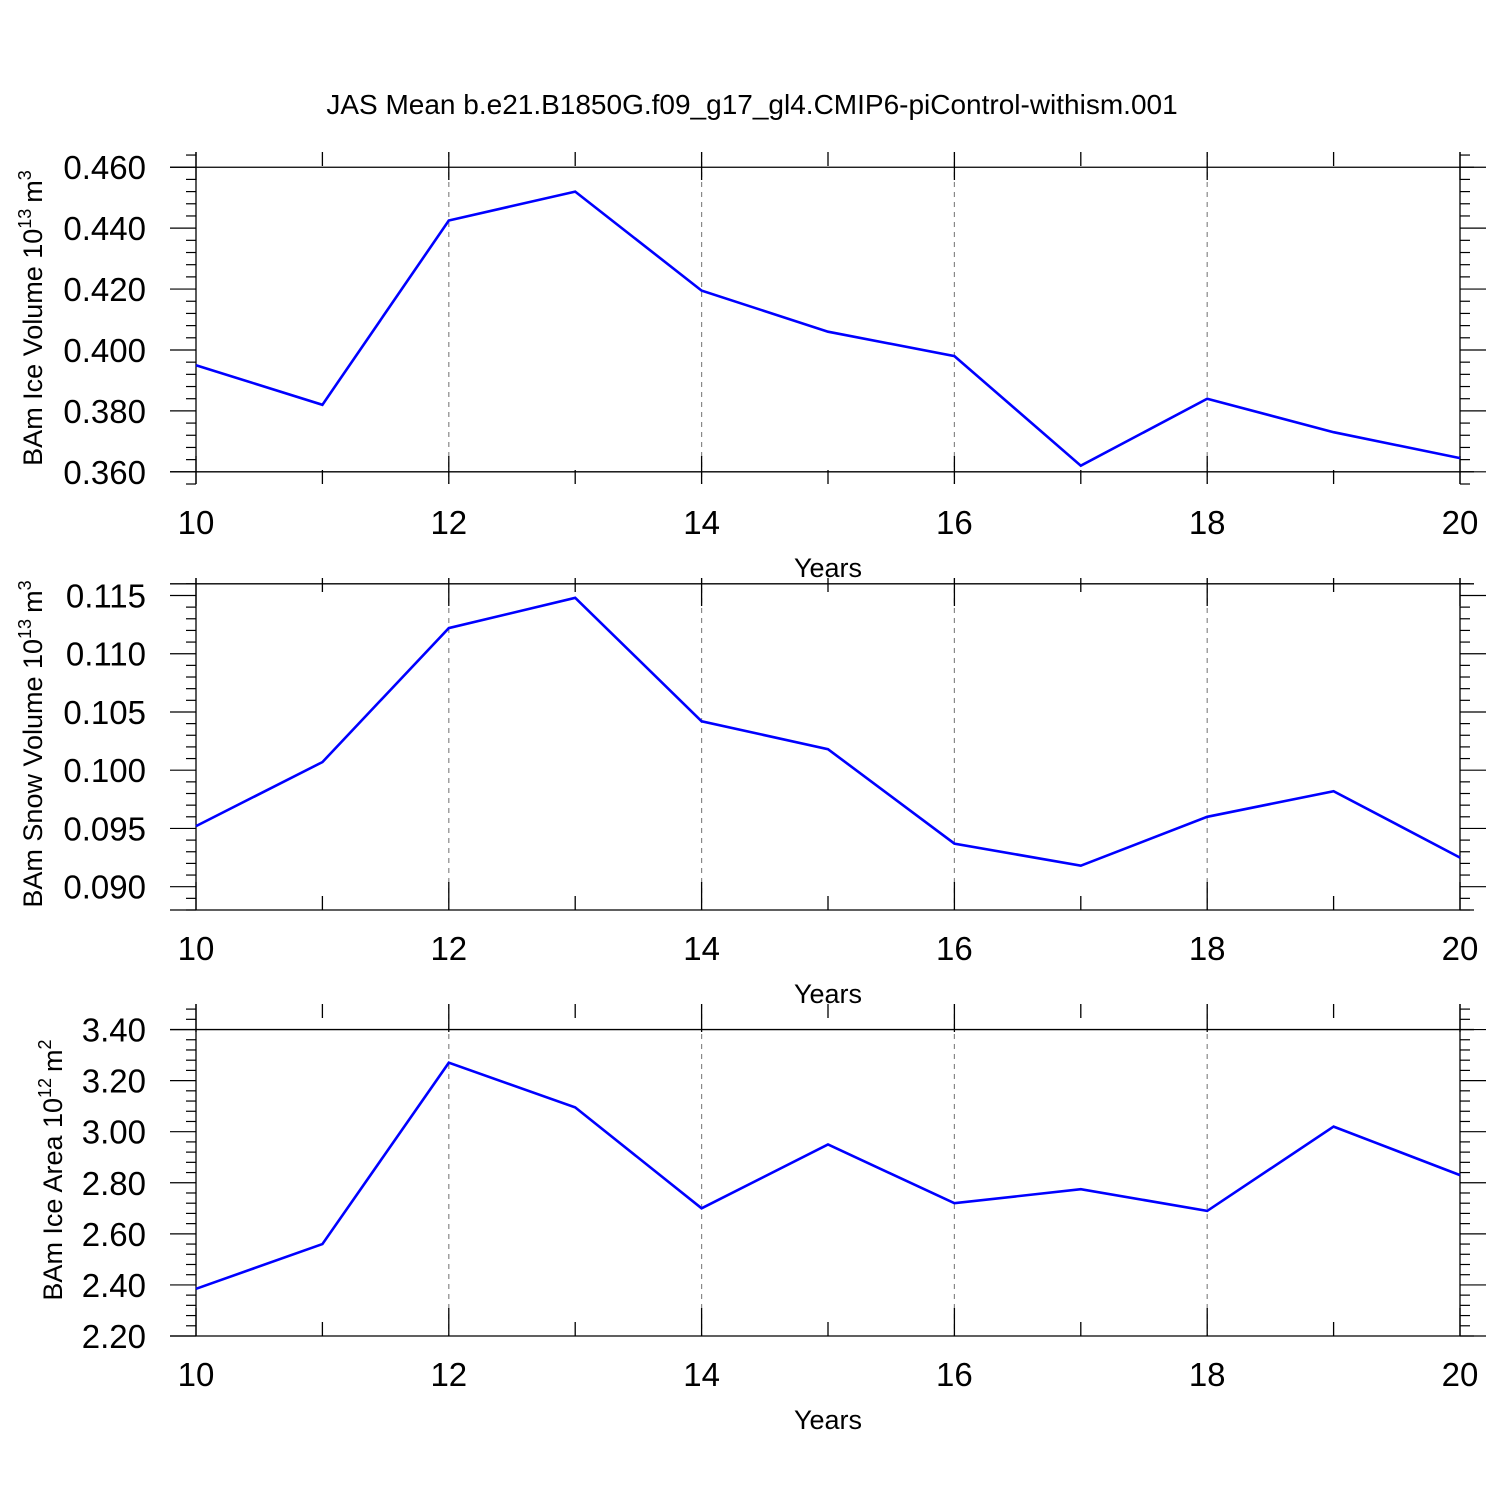 The width and height of the screenshot is (1500, 1500). I want to click on y-tick-label: 0.400, so click(104, 350).